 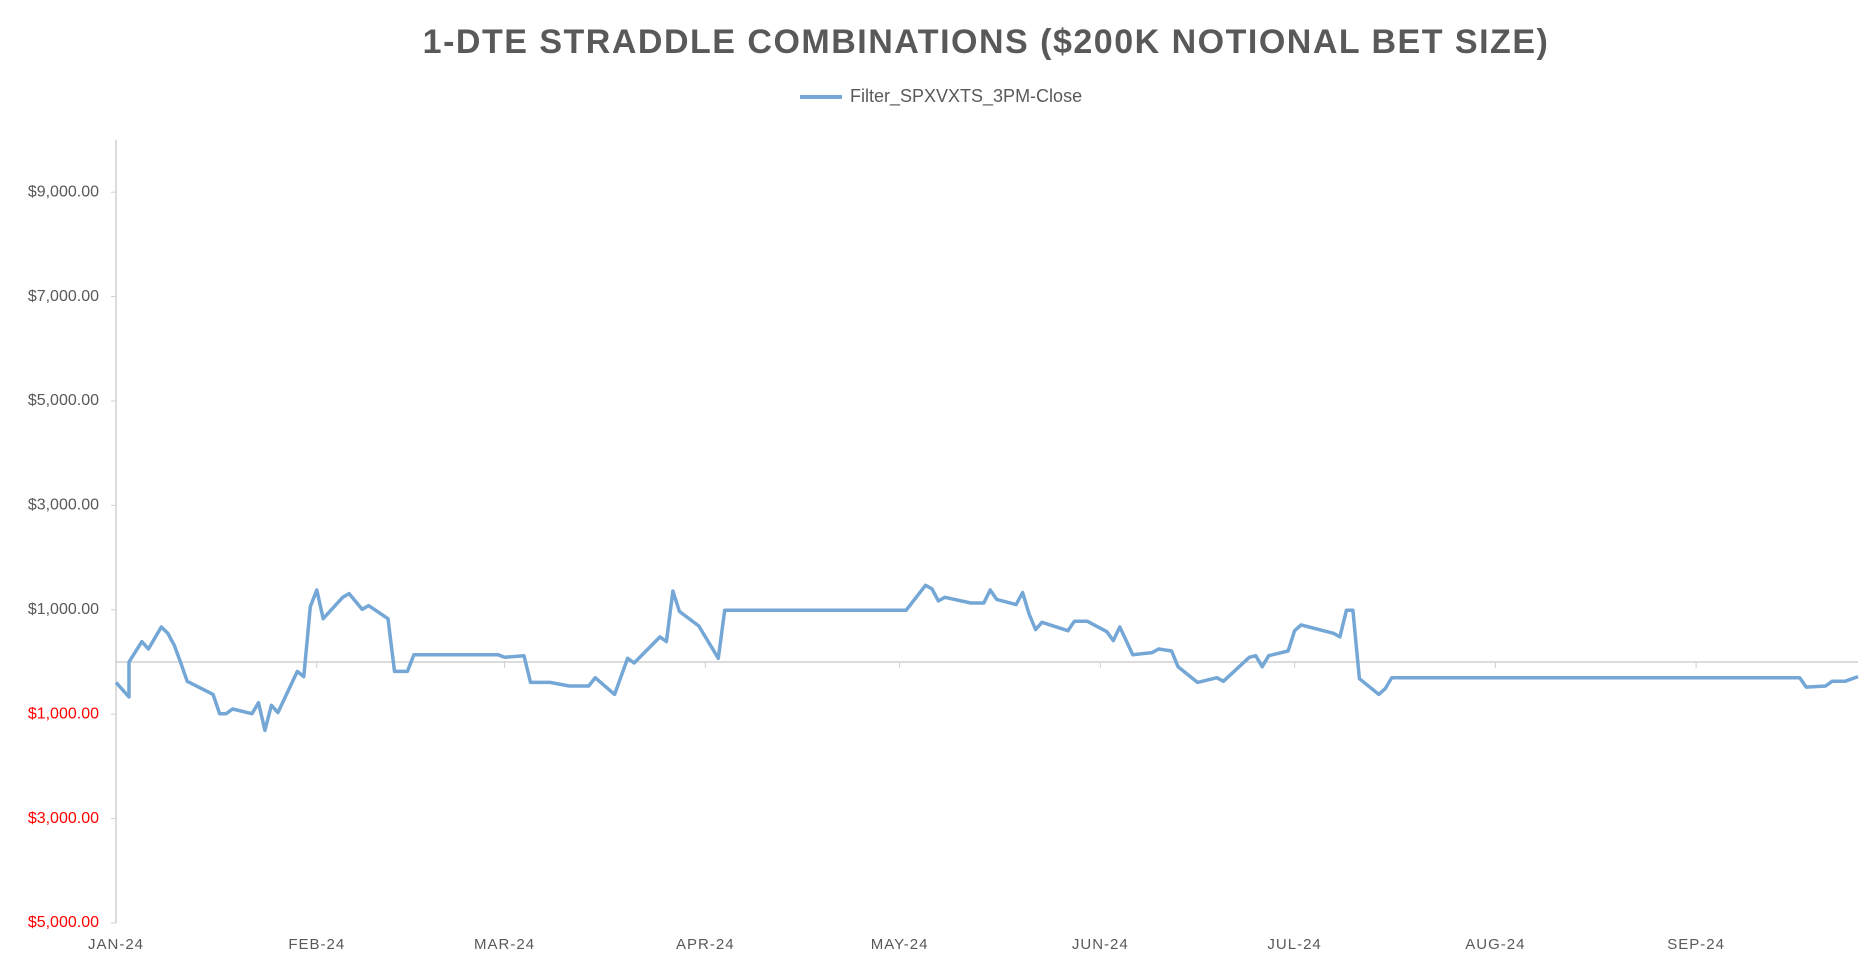 I want to click on data-line, so click(x=986, y=658).